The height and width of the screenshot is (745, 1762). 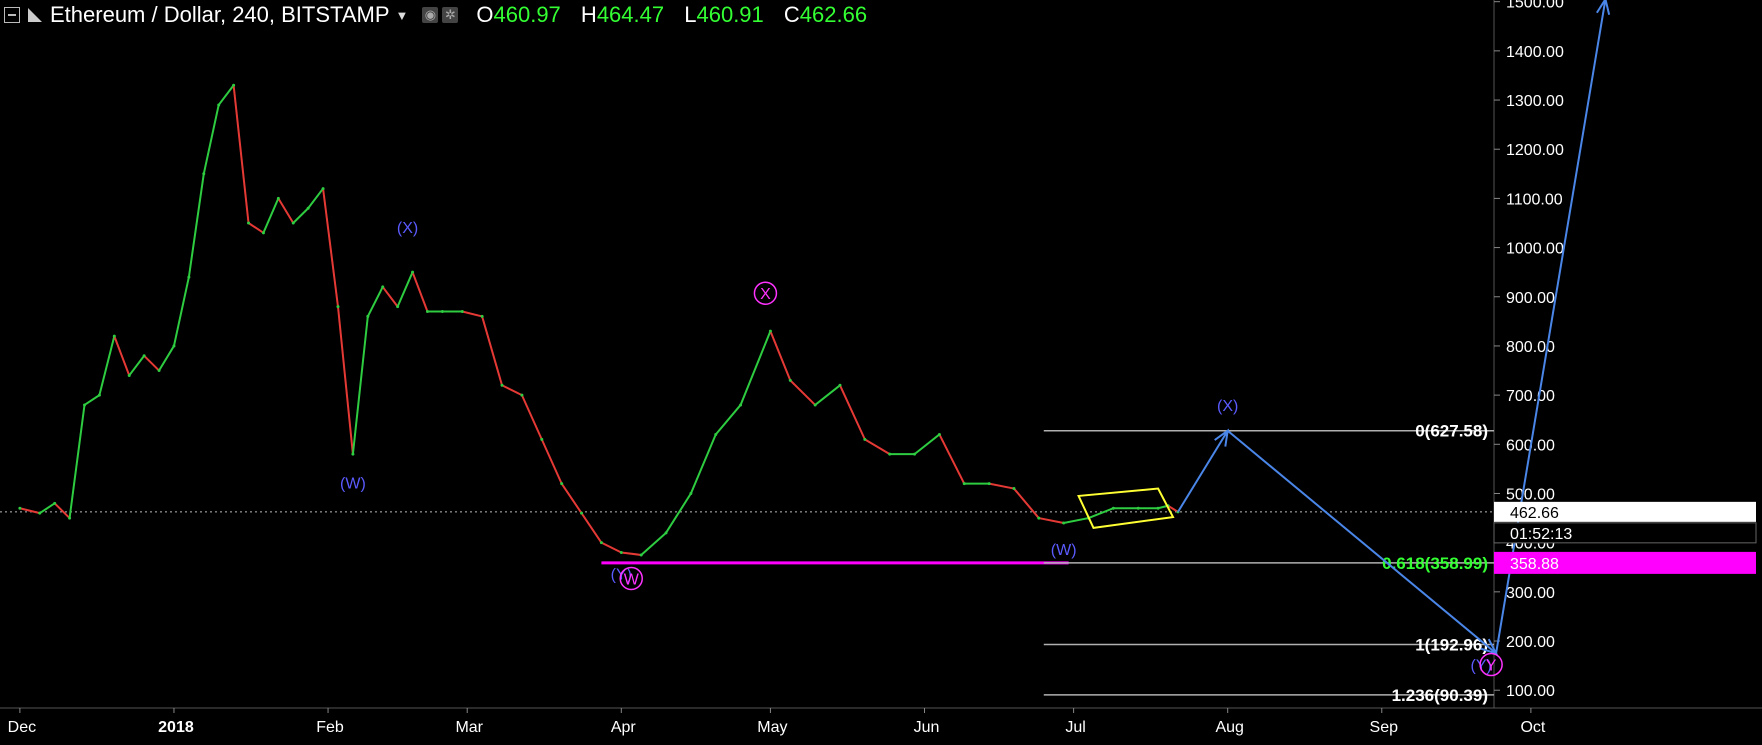 I want to click on projection-segment, so click(x=1551, y=327).